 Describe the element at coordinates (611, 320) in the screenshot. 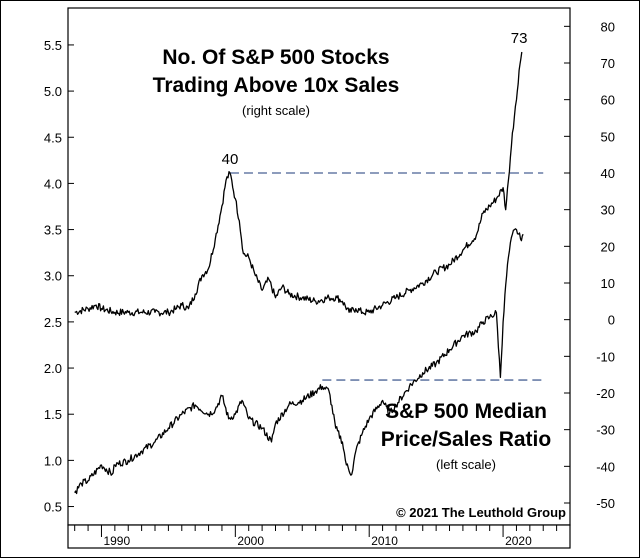

I see `right-tick-label: 0` at that location.